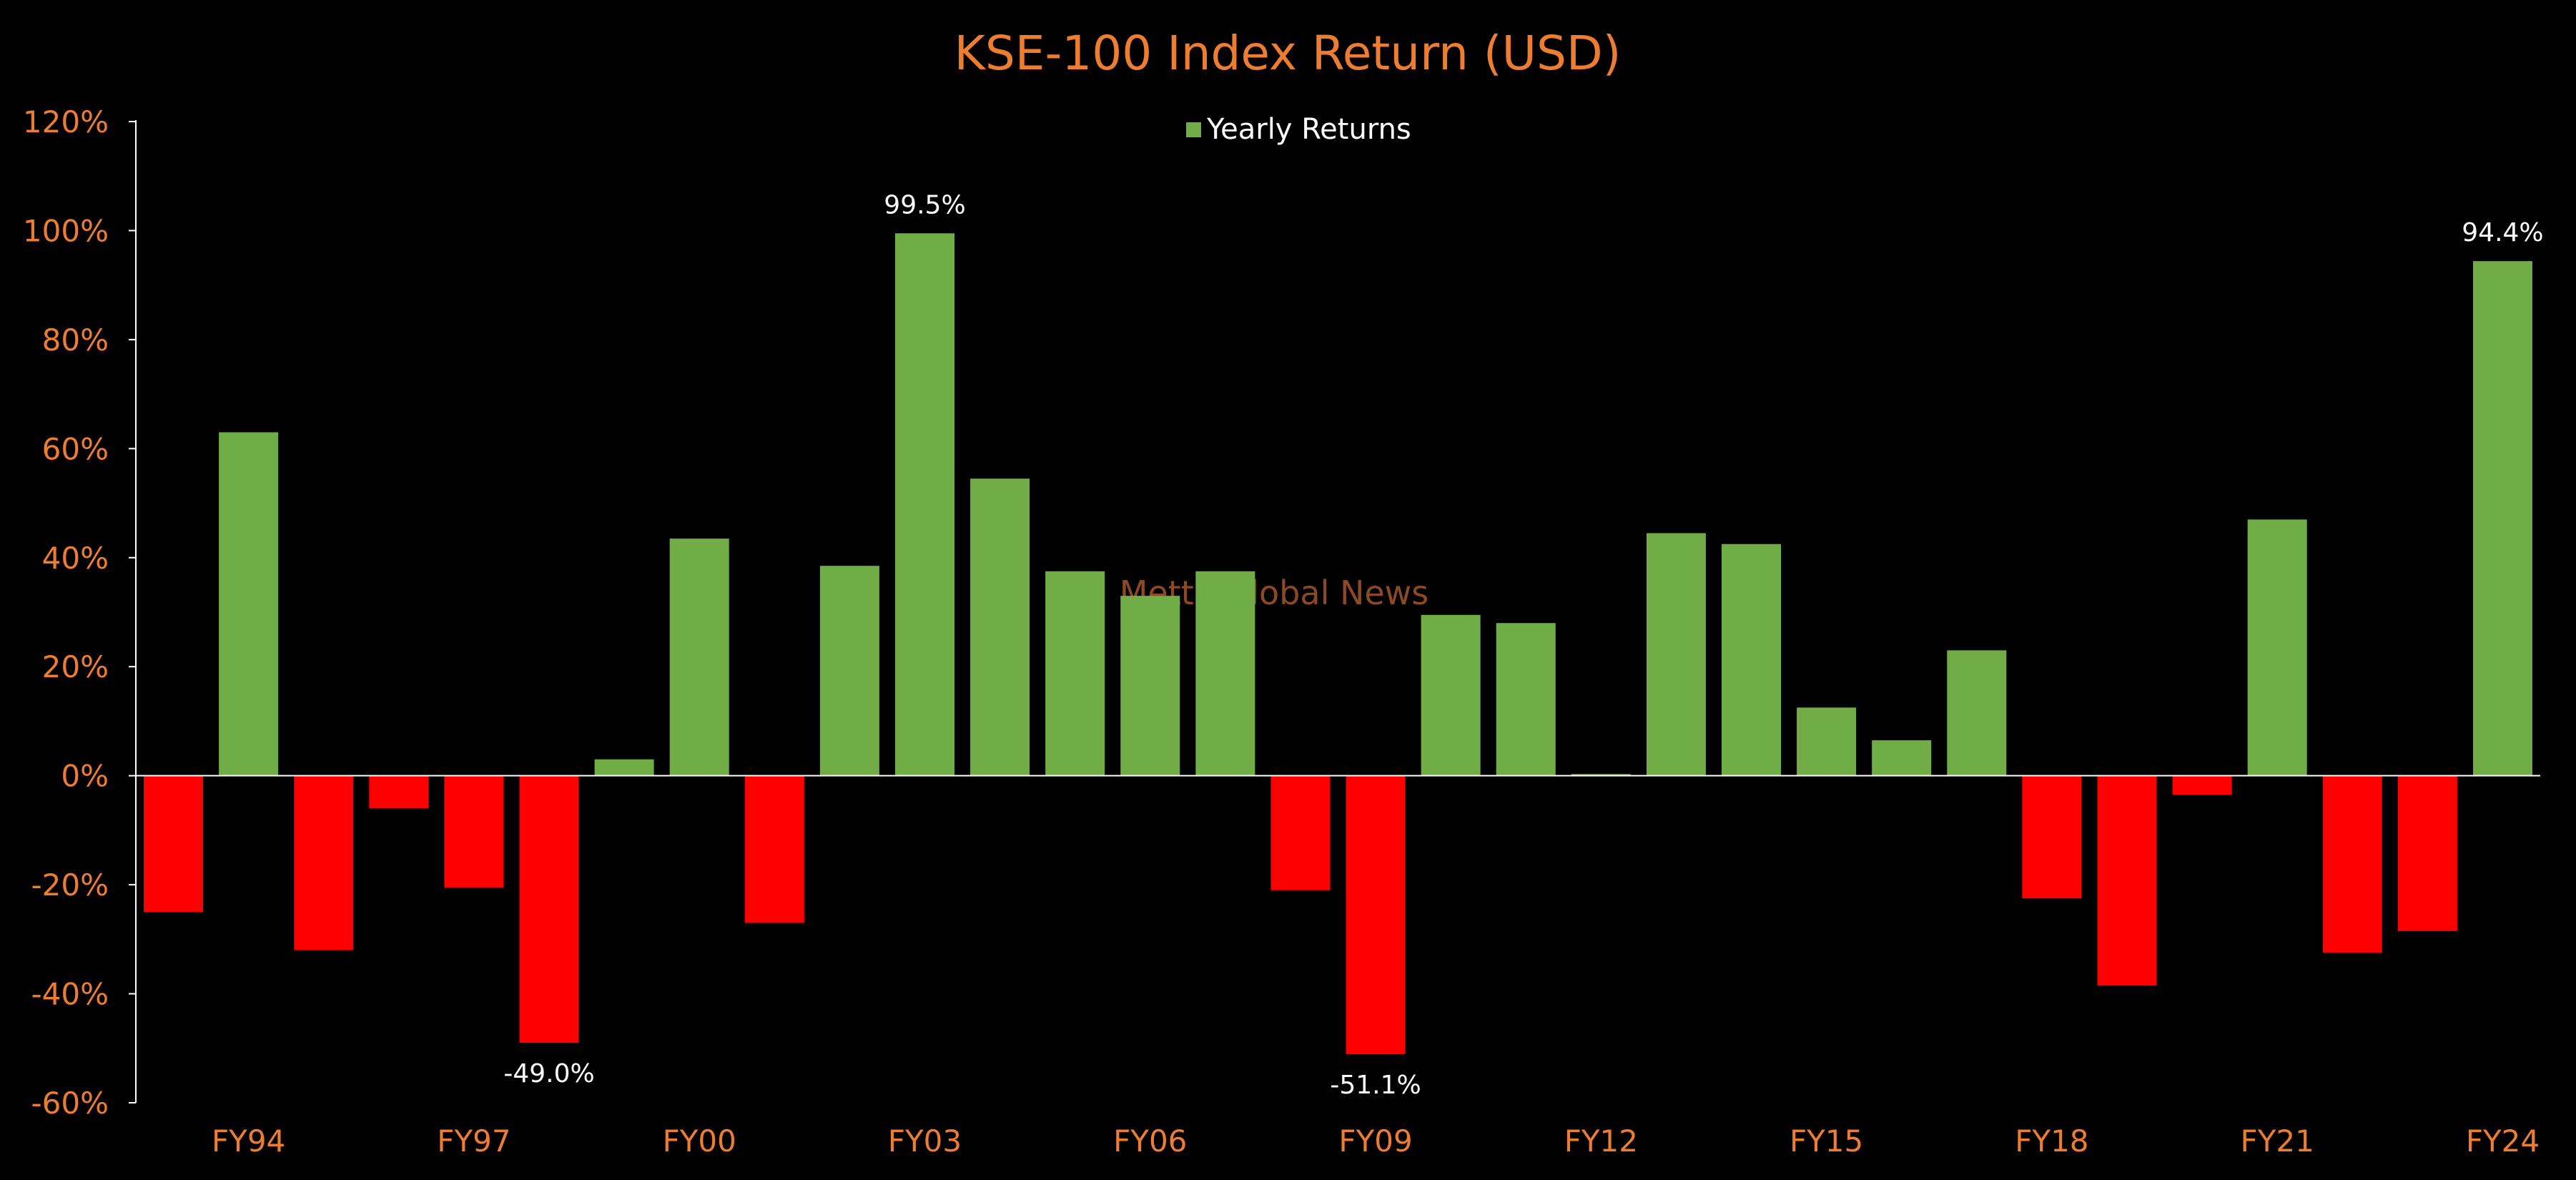  What do you see at coordinates (70, 1103) in the screenshot?
I see `y-tick-label: -60%` at bounding box center [70, 1103].